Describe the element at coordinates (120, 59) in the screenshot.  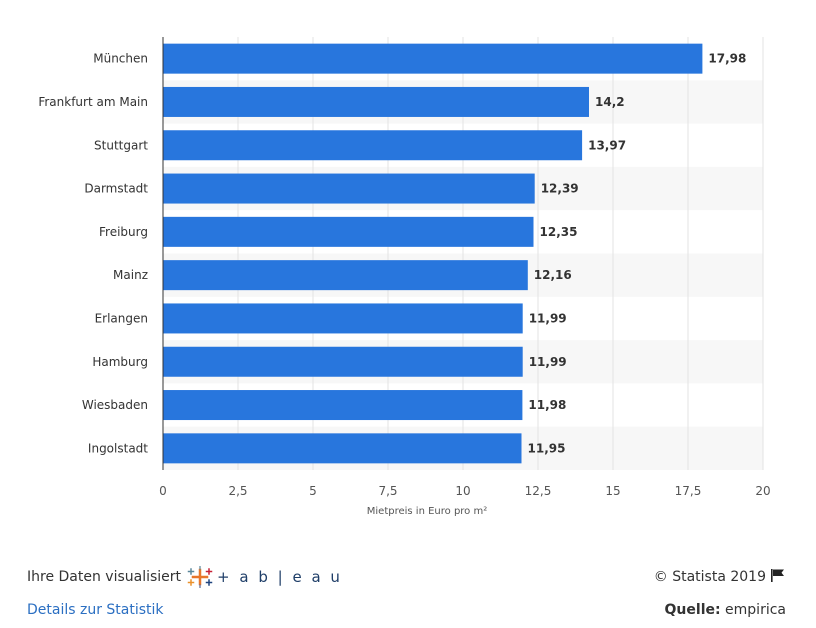
I see `category-label: München` at that location.